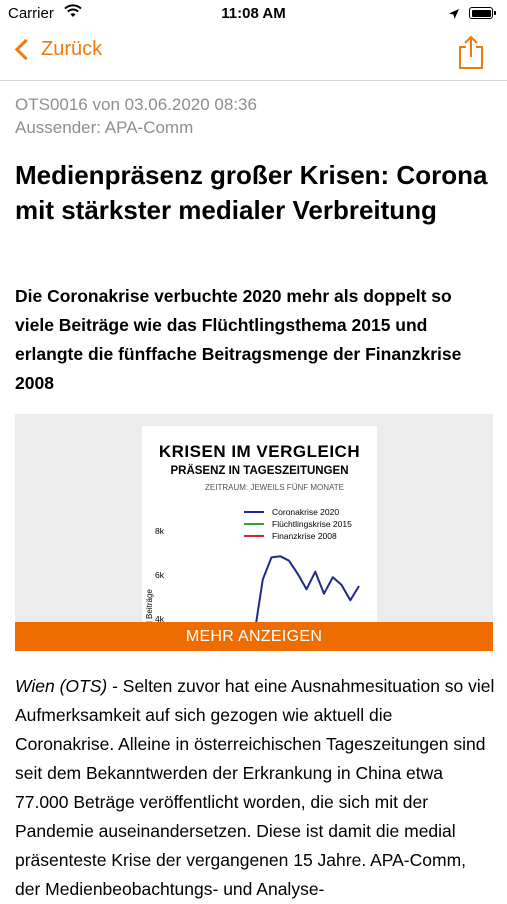 The image size is (507, 904). I want to click on release-id: OTS0016 von 03.06.2020 08:36, so click(136, 104).